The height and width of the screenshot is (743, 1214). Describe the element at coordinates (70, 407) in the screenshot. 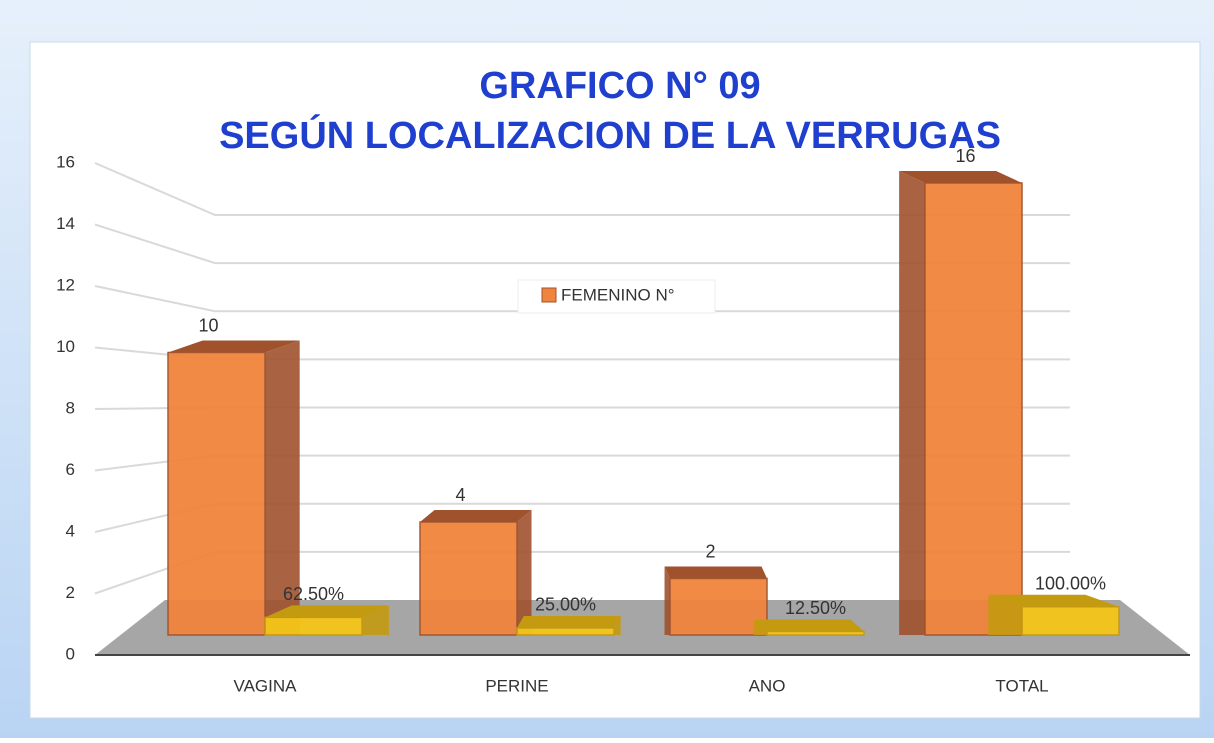

I see `y-tick-label: 8` at that location.